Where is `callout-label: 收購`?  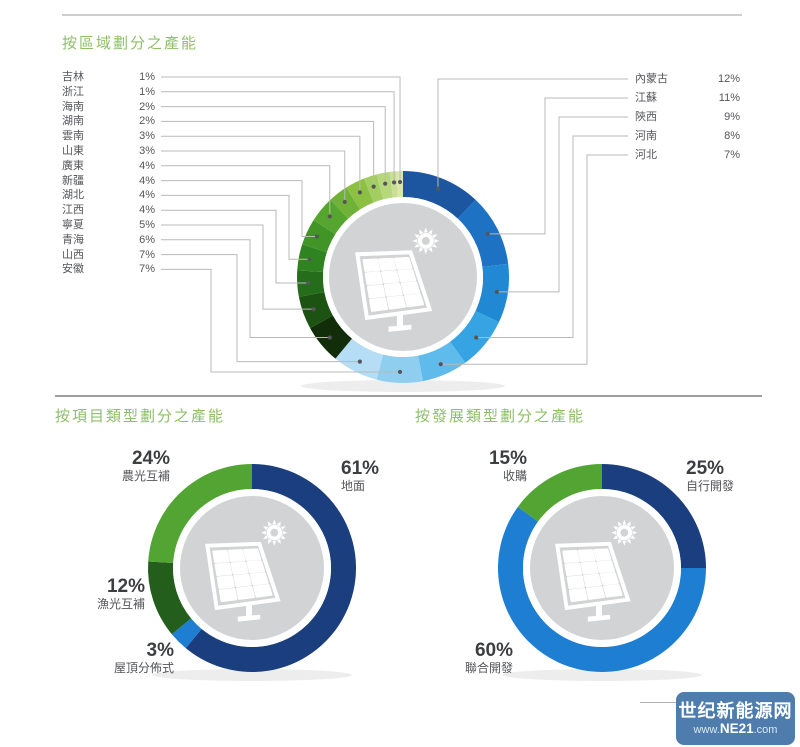
callout-label: 收購 is located at coordinates (514, 476).